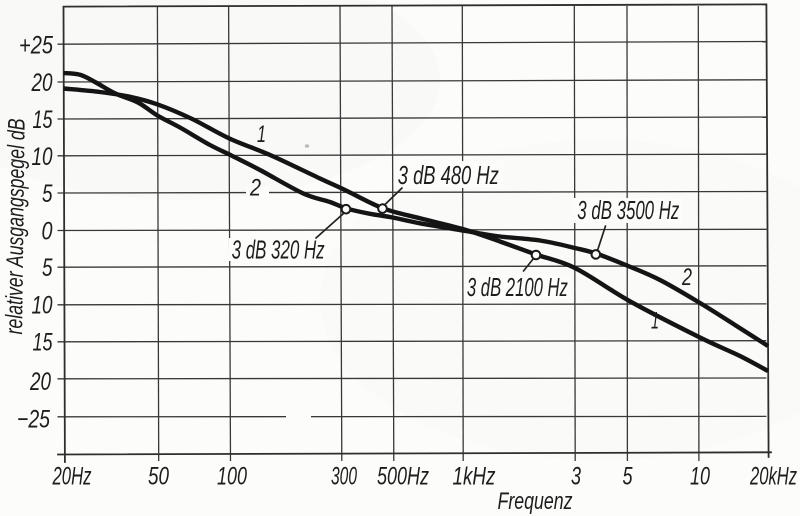 The image size is (800, 516). What do you see at coordinates (535, 501) in the screenshot?
I see `svg-text: Frequenz` at bounding box center [535, 501].